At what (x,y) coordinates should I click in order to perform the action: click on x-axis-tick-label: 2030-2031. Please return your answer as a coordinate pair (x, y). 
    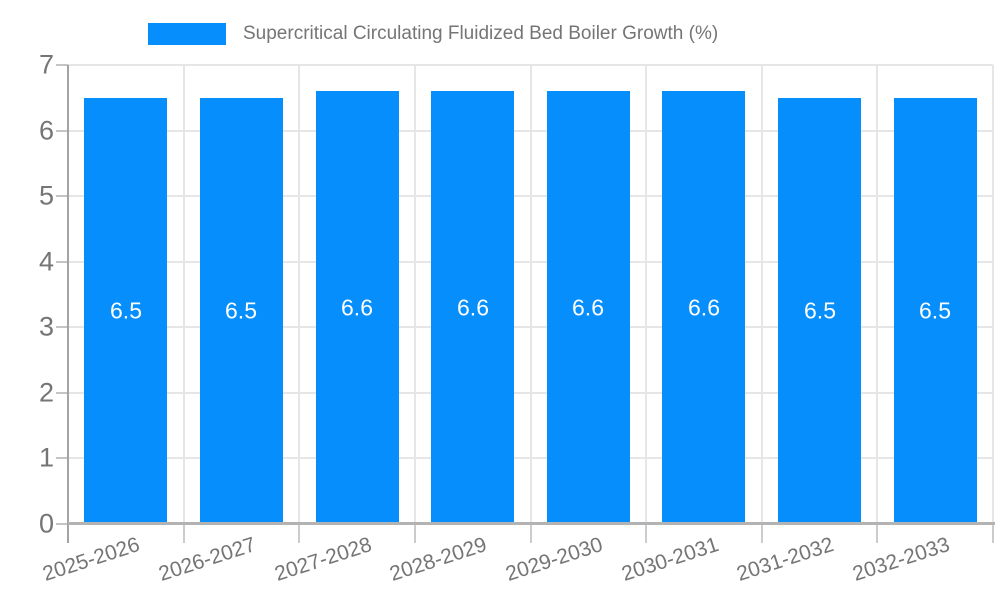
    Looking at the image, I should click on (670, 559).